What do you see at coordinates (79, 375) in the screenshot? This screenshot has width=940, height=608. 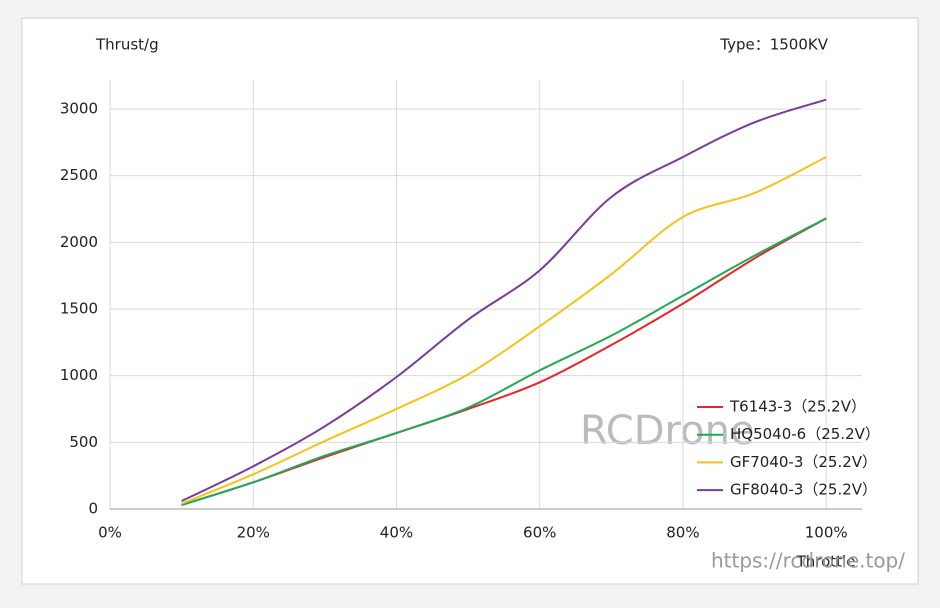 I see `y-tick-label: 1000` at bounding box center [79, 375].